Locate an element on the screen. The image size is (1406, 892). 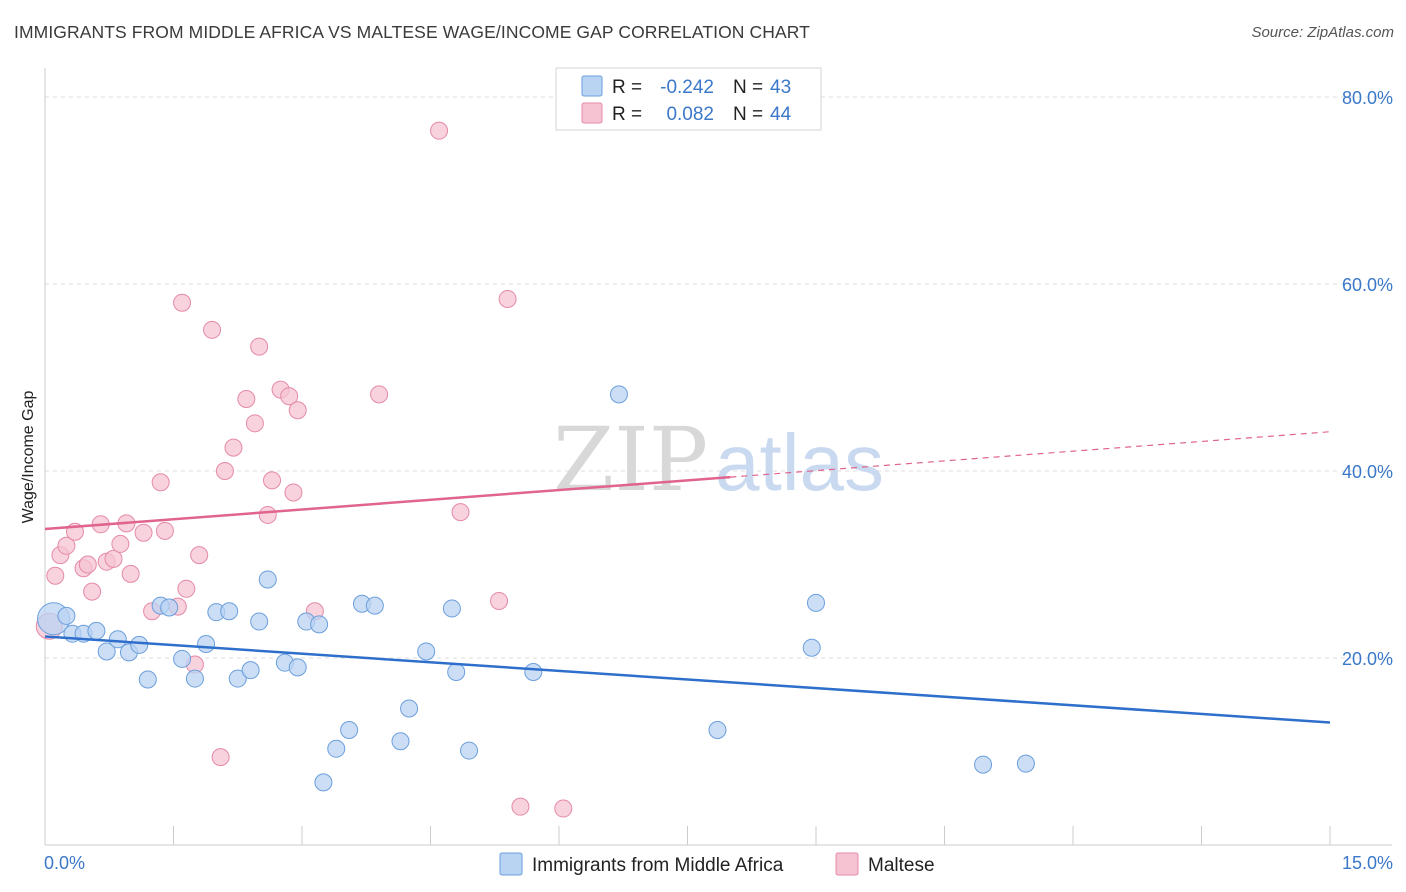
stats-n-value-2: 44 is located at coordinates (781, 114).